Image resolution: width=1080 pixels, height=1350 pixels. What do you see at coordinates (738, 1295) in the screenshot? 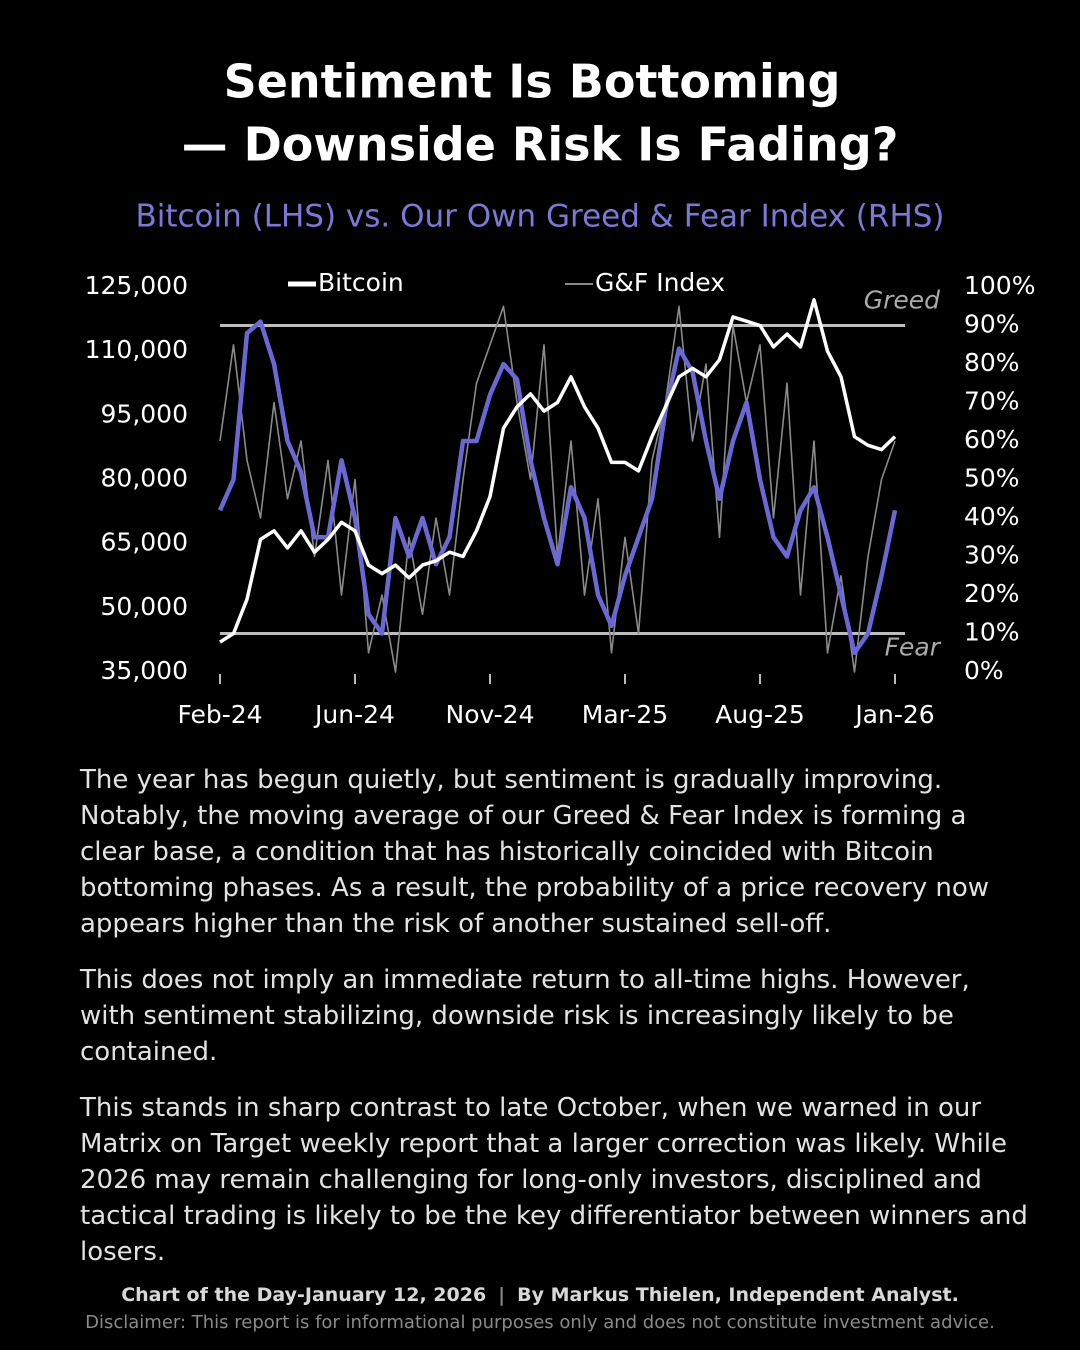
I see `author: By Markus Thielen, Independent Analyst.` at bounding box center [738, 1295].